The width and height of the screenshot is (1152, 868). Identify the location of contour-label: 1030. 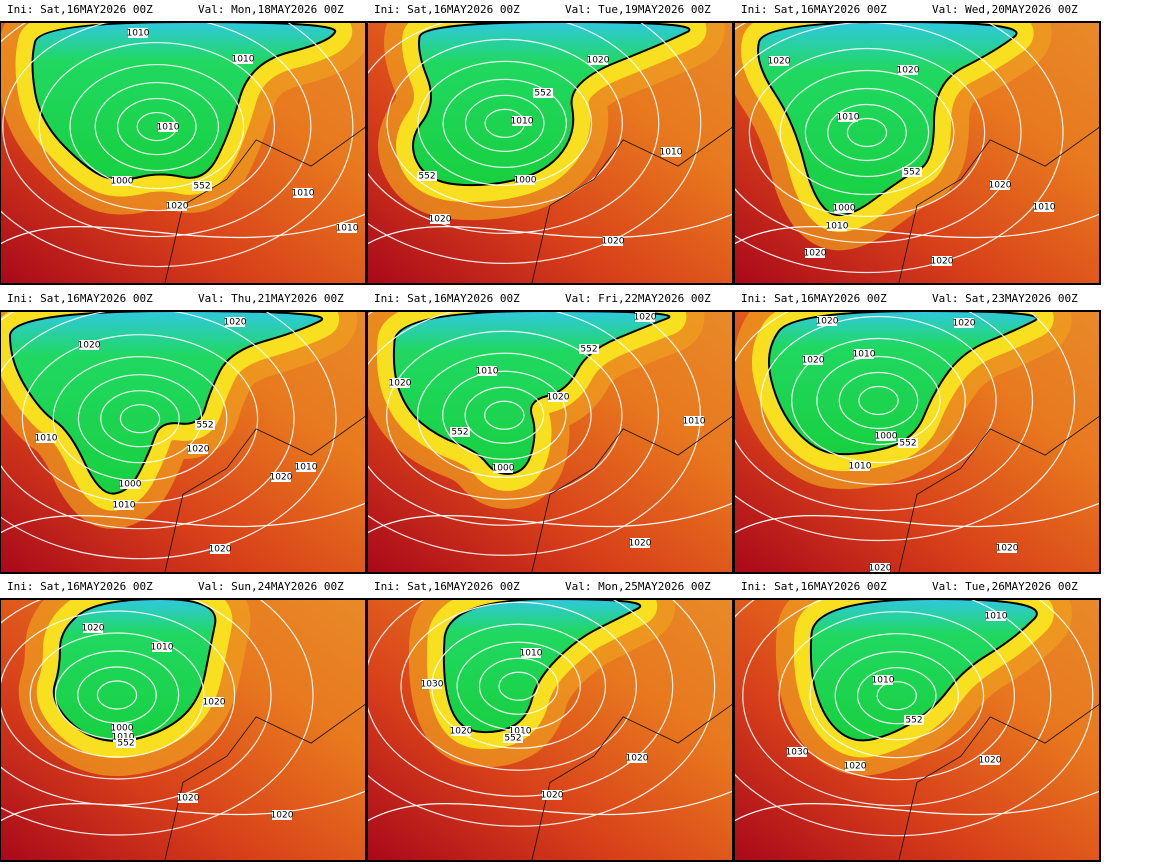
(432, 685).